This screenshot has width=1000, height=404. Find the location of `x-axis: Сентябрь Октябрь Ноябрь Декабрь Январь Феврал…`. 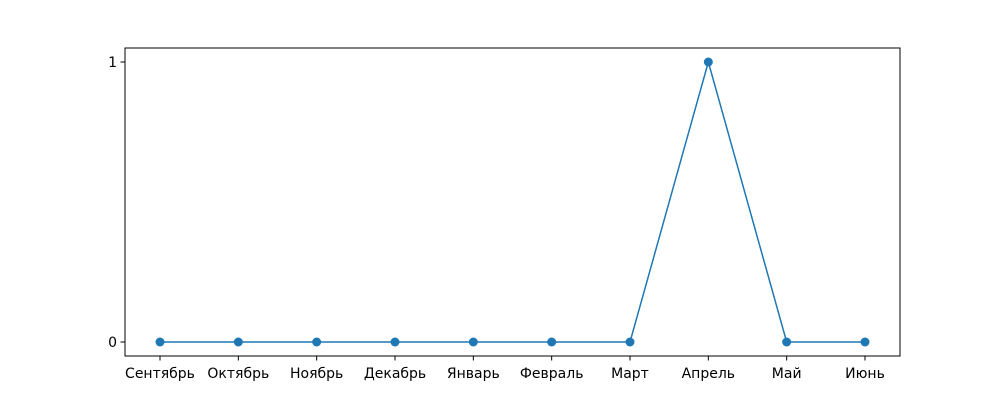

x-axis: Сентябрь Октябрь Ноябрь Декабрь Январь Феврал… is located at coordinates (505, 369).